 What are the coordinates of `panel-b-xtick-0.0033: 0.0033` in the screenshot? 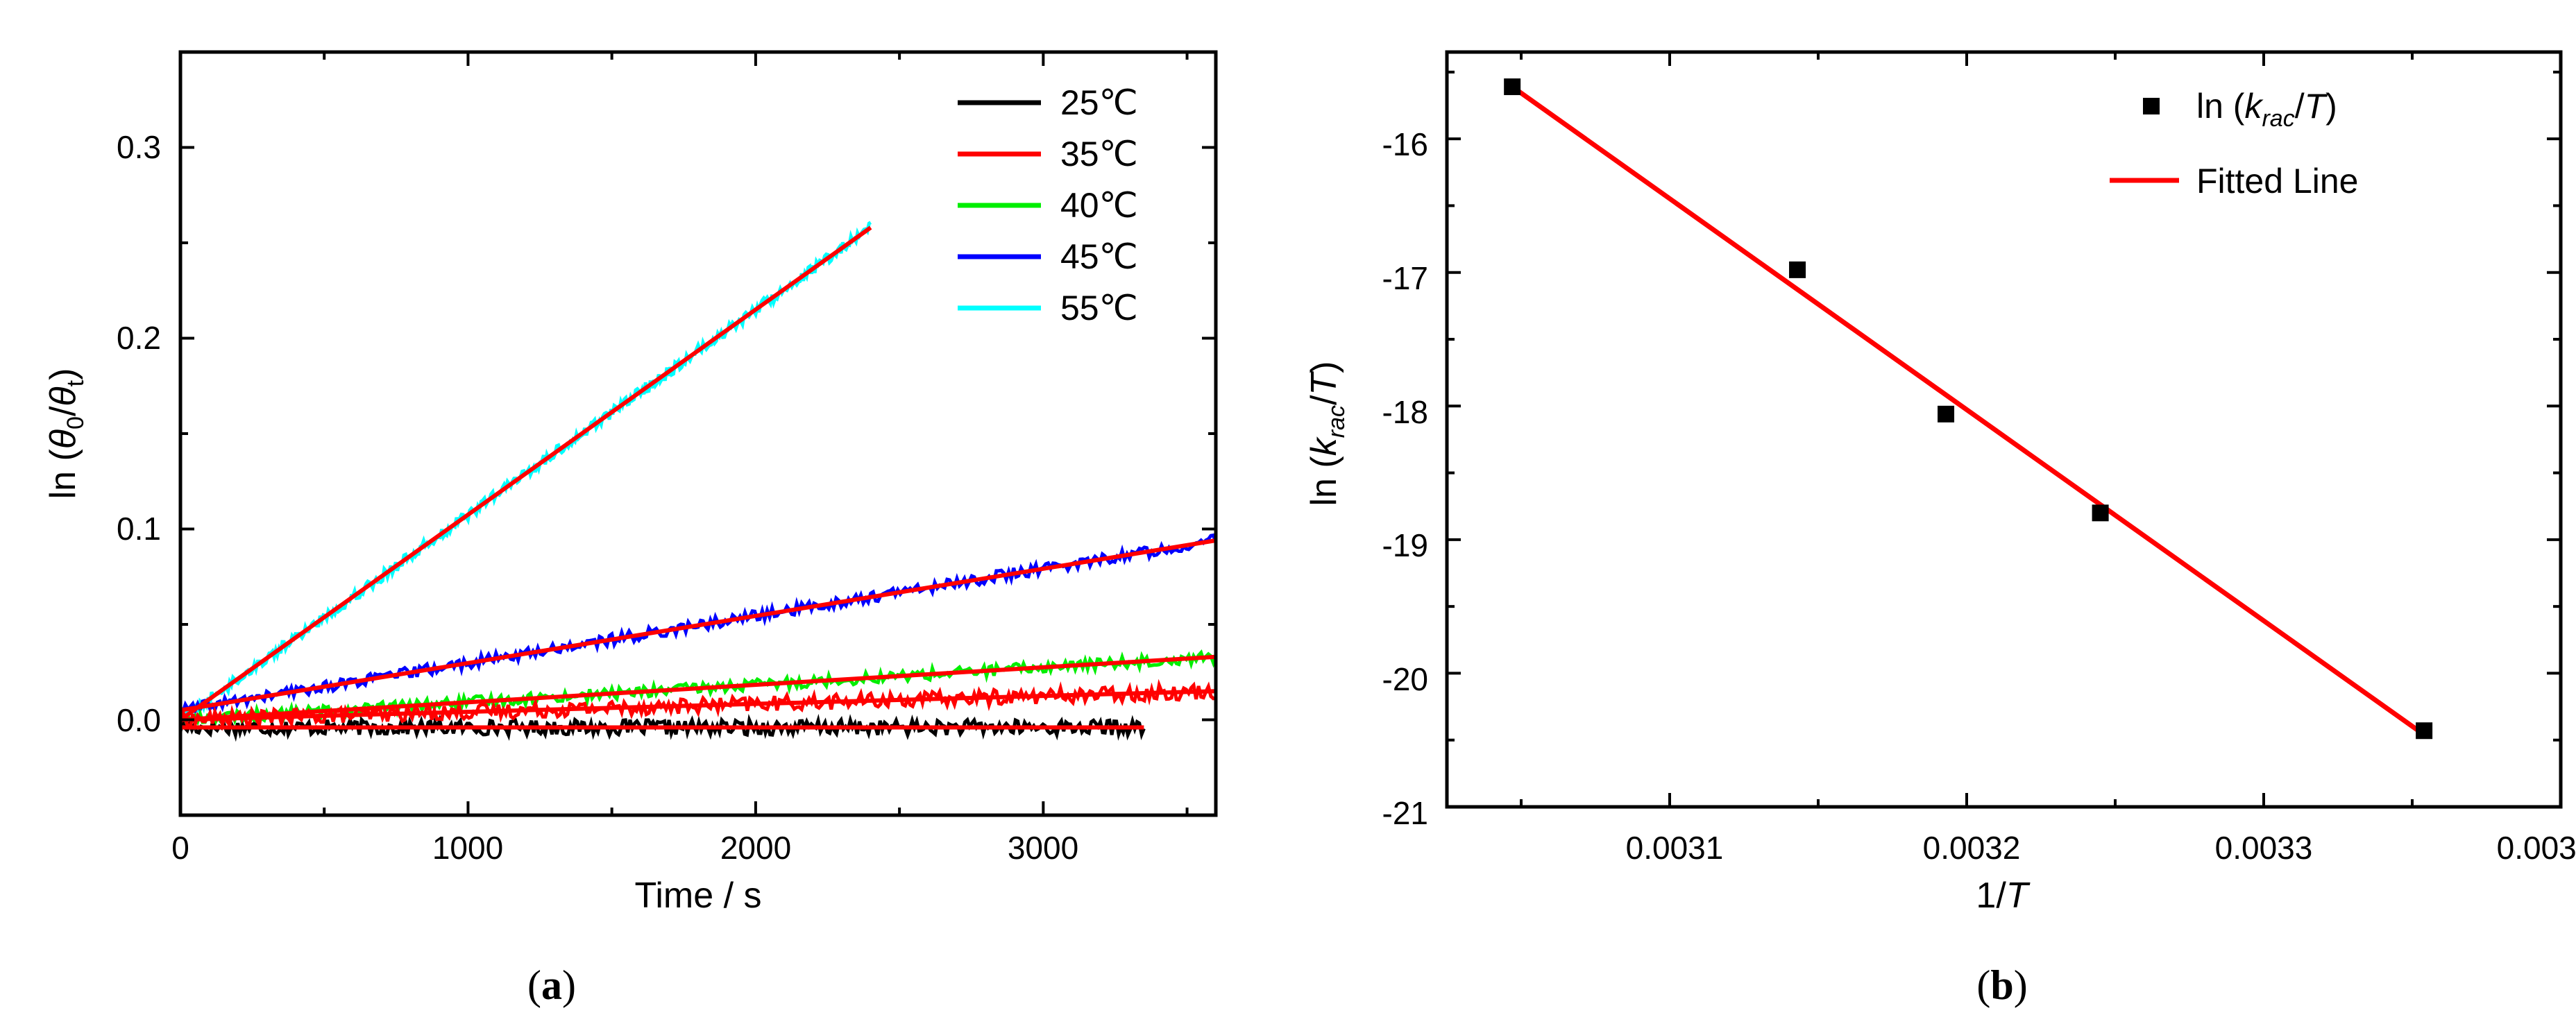 It's located at (2264, 848).